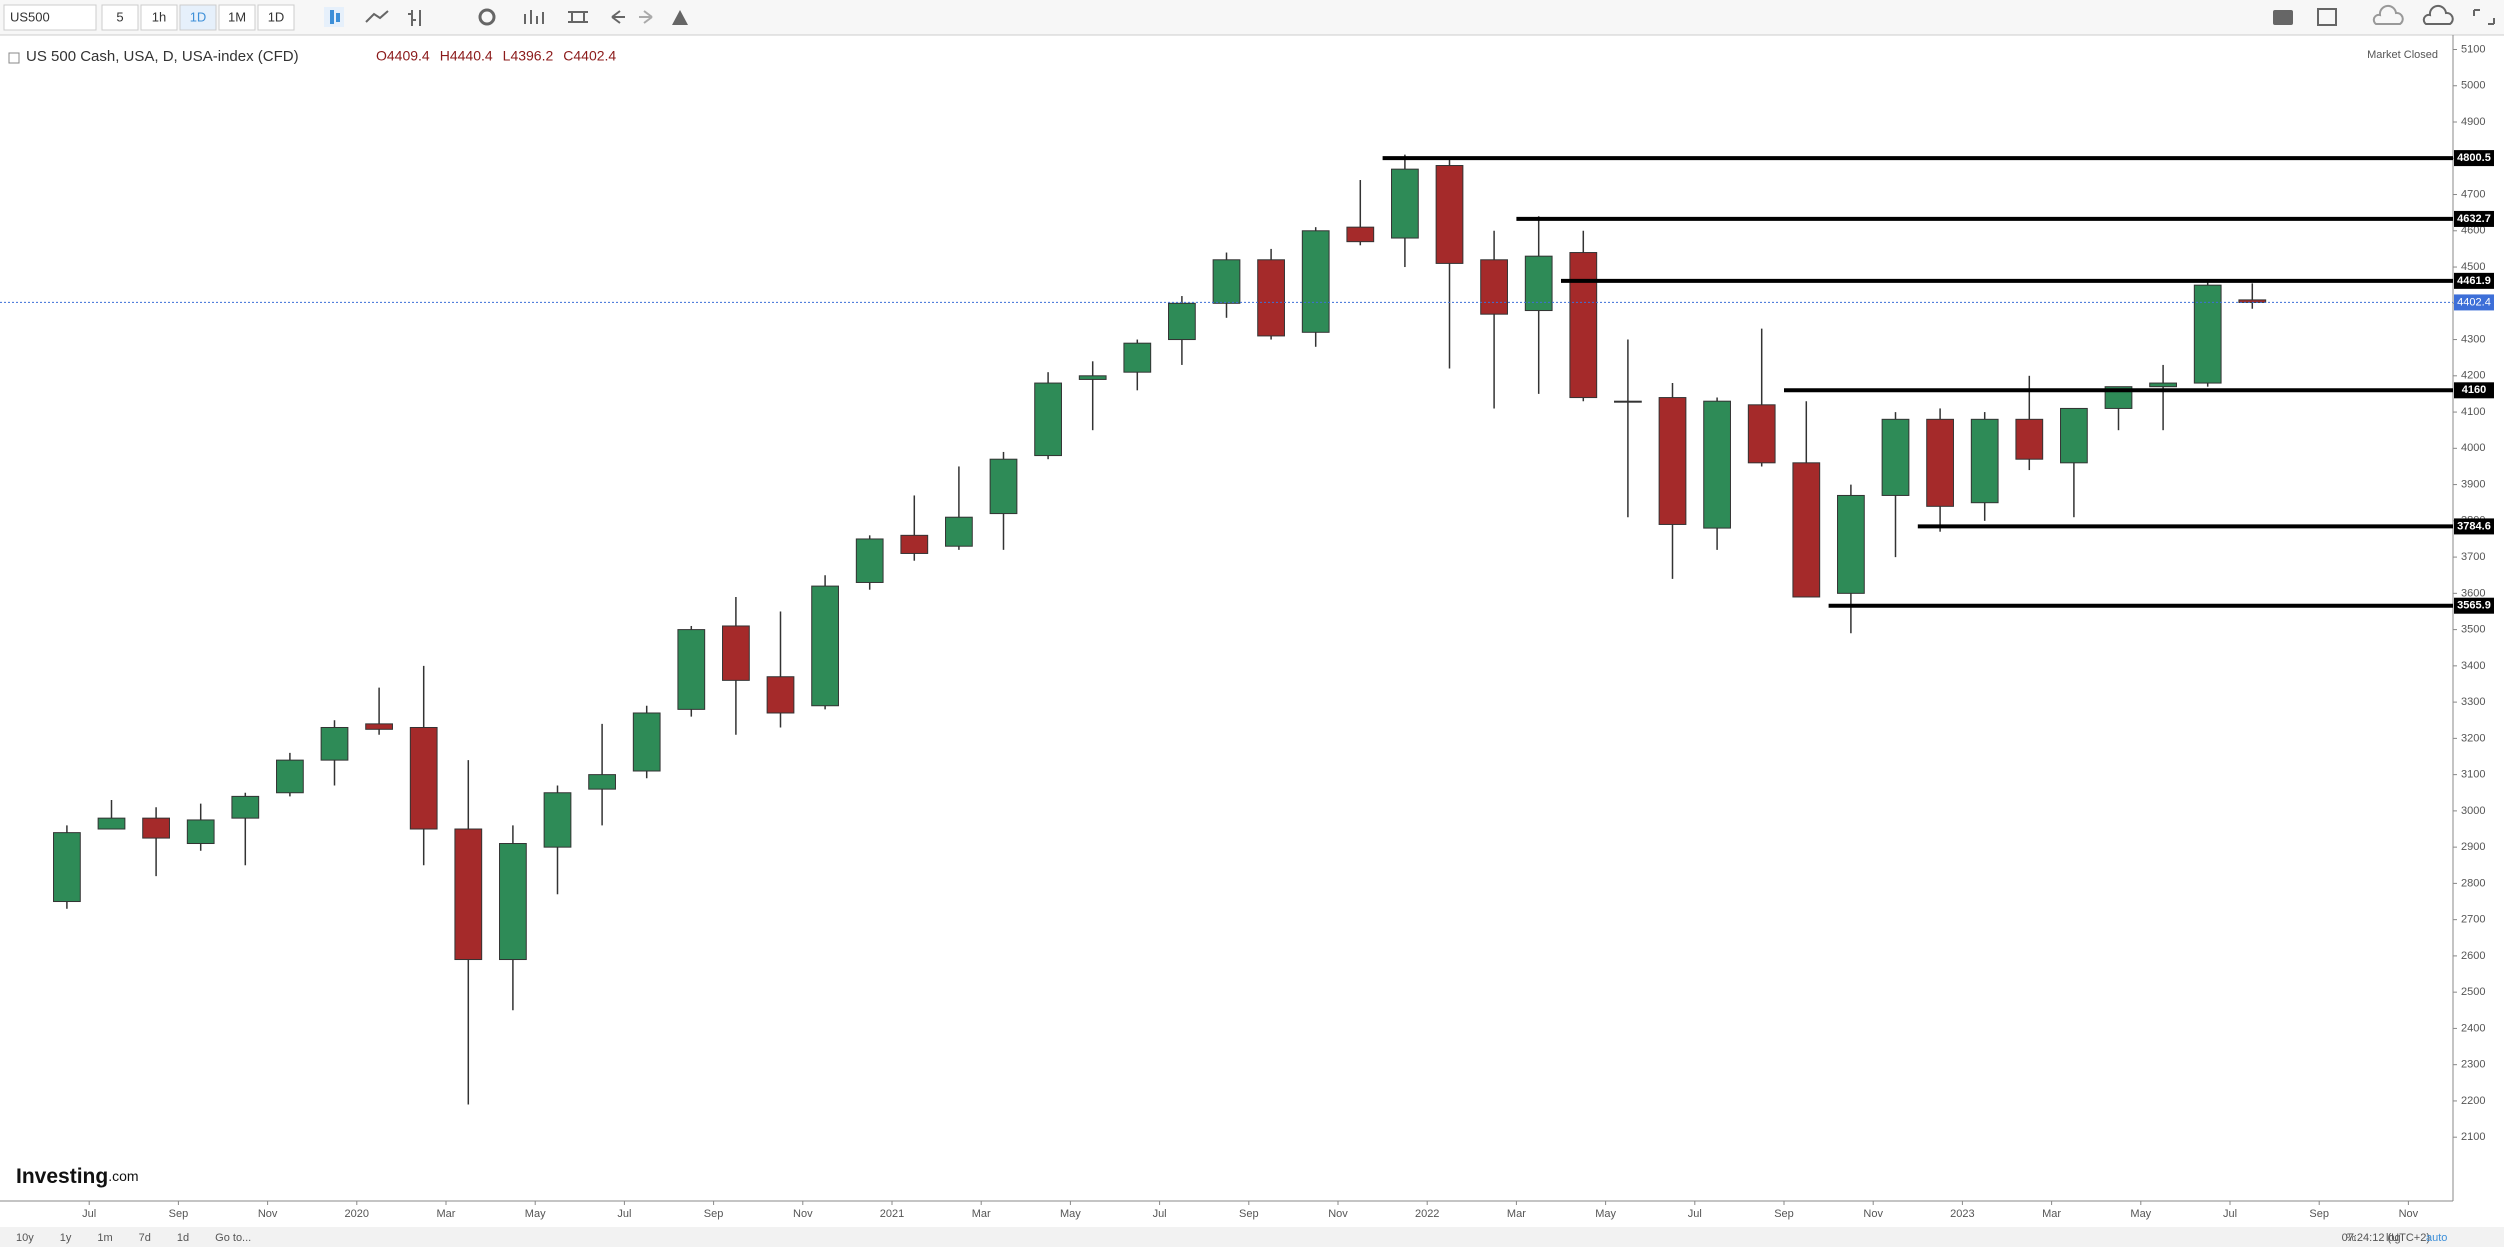 The image size is (2504, 1247). What do you see at coordinates (403, 56) in the screenshot?
I see `ohlc-value: O4409.4` at bounding box center [403, 56].